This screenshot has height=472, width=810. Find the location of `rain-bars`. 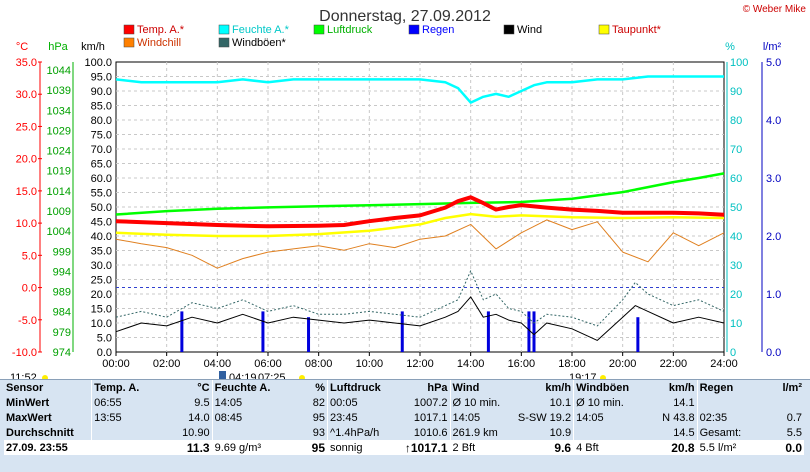

rain-bars is located at coordinates (410, 331).